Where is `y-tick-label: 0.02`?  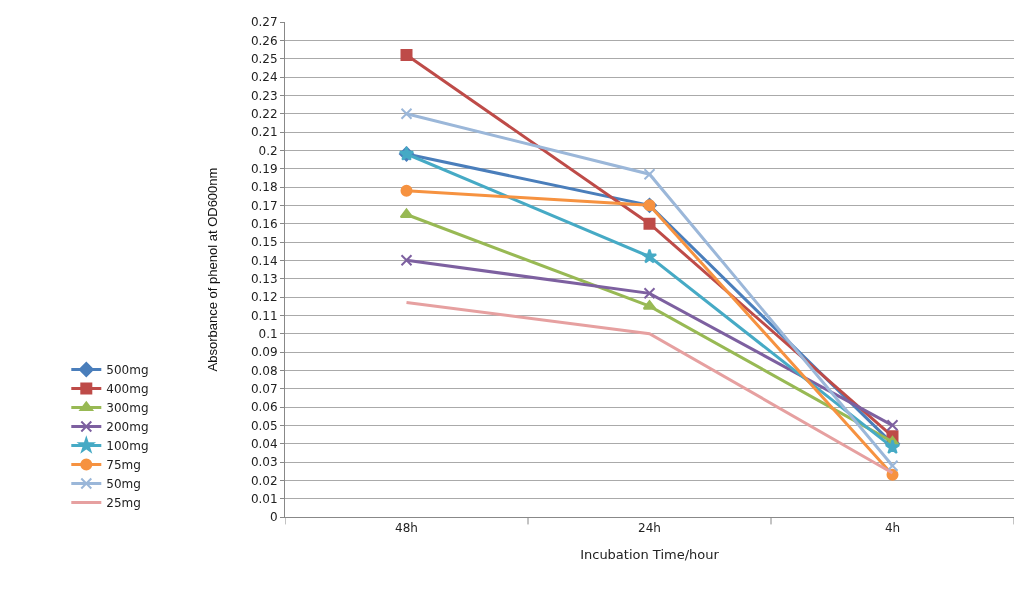 y-tick-label: 0.02 is located at coordinates (264, 480).